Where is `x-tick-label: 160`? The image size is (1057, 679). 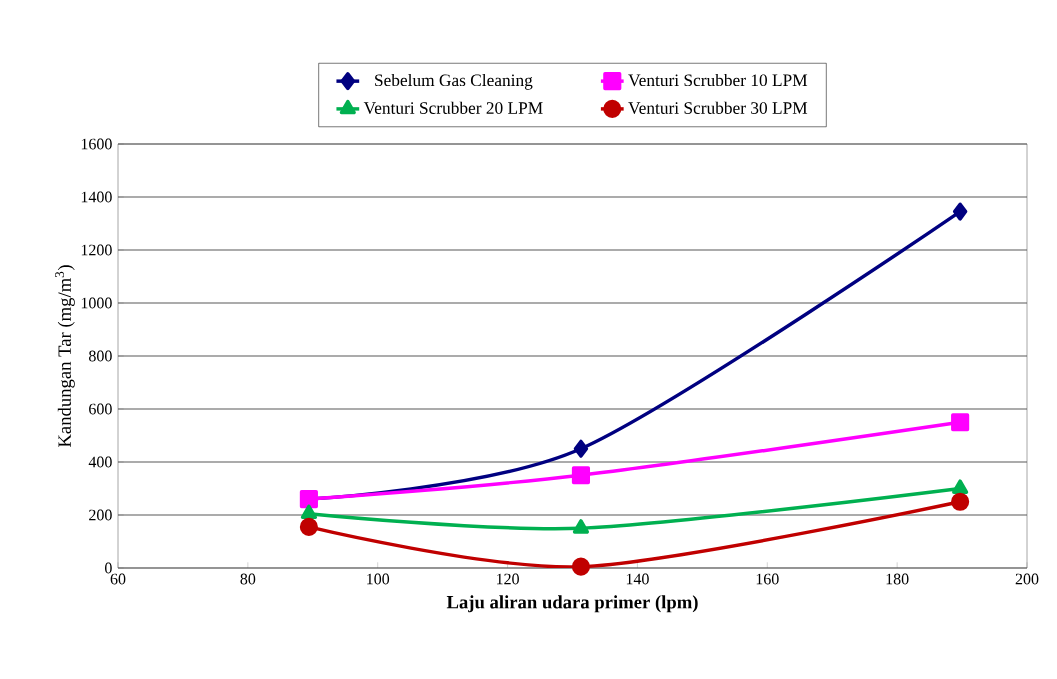
x-tick-label: 160 is located at coordinates (767, 579).